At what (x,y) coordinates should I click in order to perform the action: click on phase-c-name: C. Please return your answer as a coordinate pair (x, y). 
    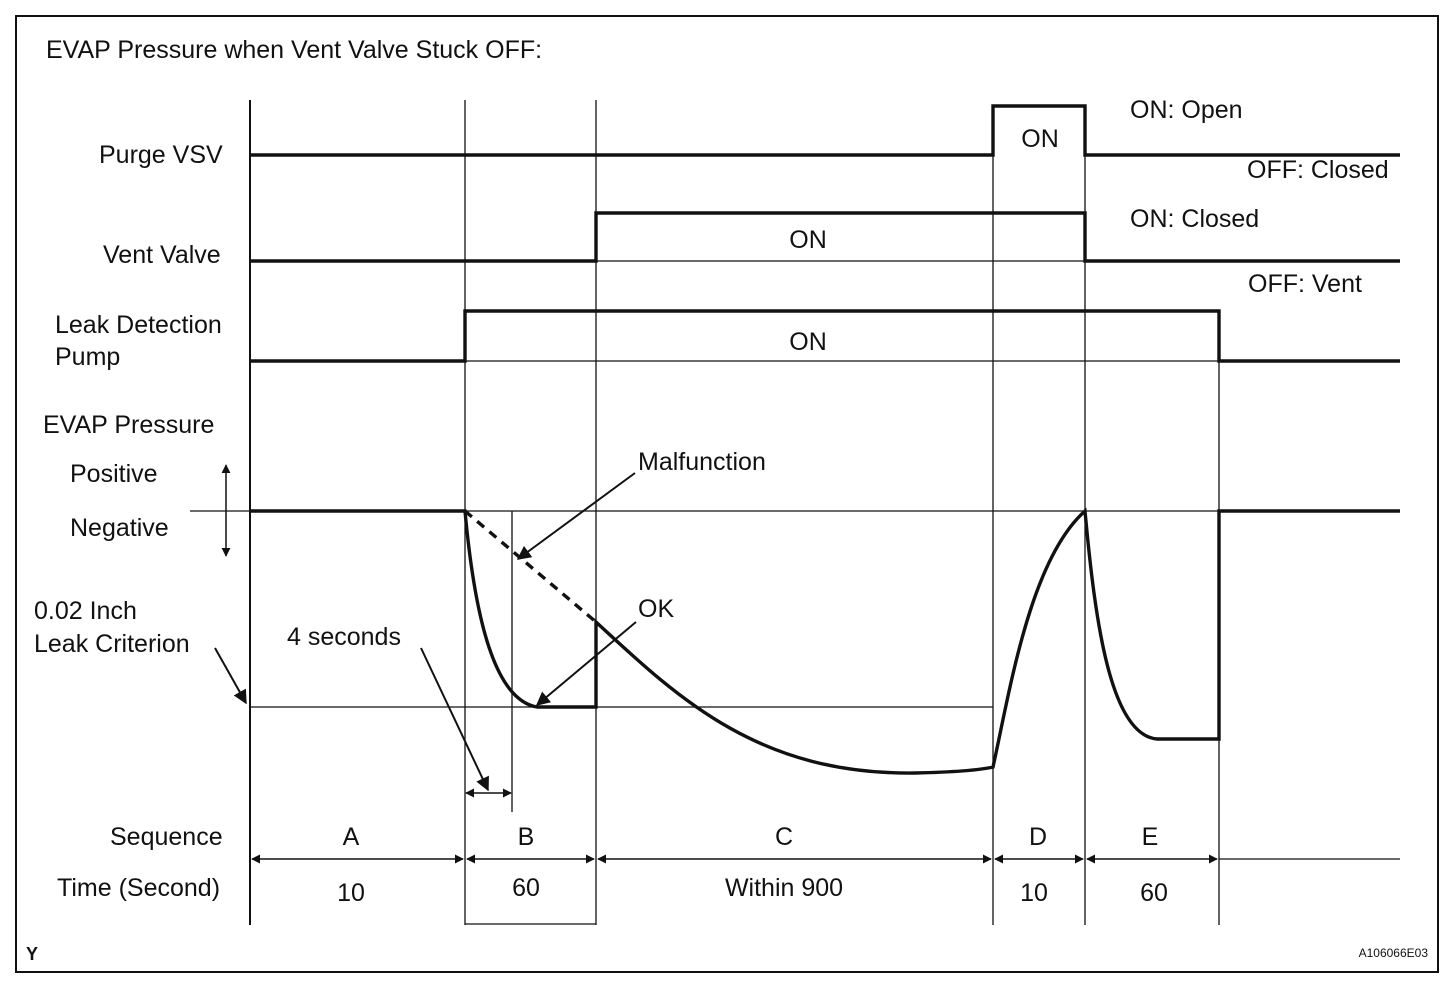
    Looking at the image, I should click on (784, 837).